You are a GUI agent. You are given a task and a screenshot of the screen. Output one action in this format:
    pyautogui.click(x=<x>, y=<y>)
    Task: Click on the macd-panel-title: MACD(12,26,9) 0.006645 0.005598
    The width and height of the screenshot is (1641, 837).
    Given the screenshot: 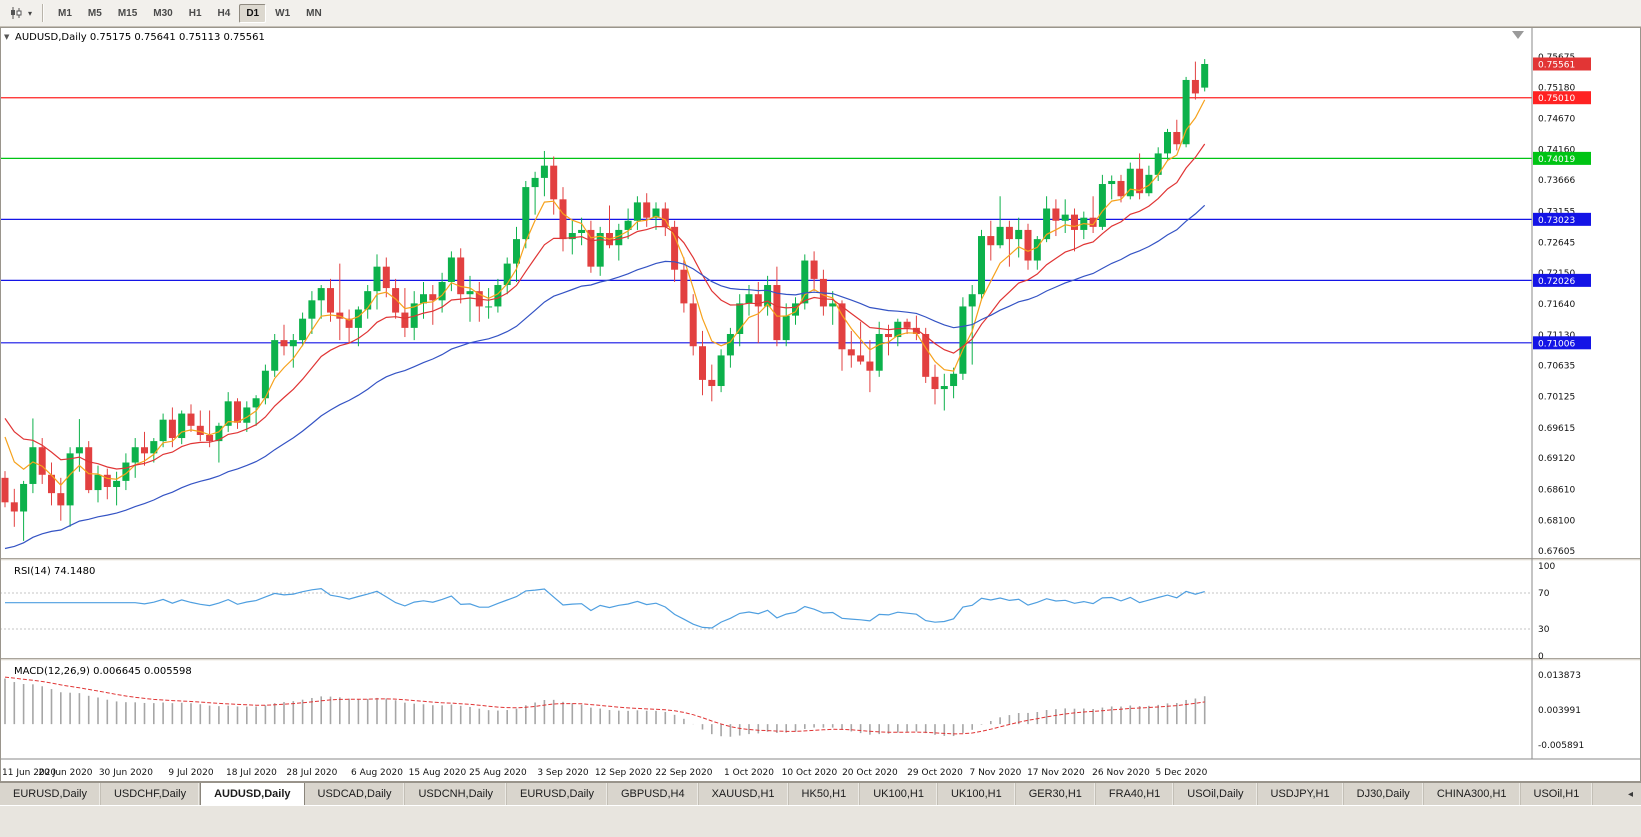 What is the action you would take?
    pyautogui.click(x=103, y=671)
    